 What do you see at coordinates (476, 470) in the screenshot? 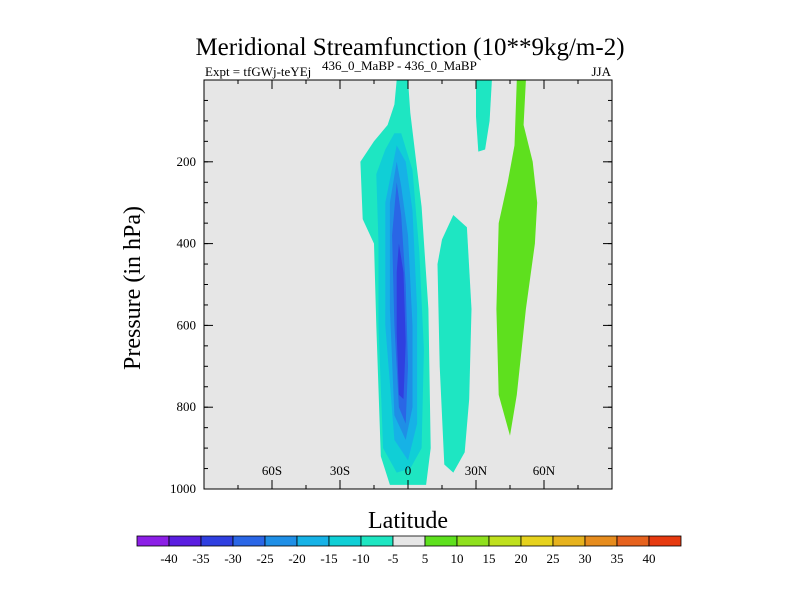
I see `x-tick-label: 30N` at bounding box center [476, 470].